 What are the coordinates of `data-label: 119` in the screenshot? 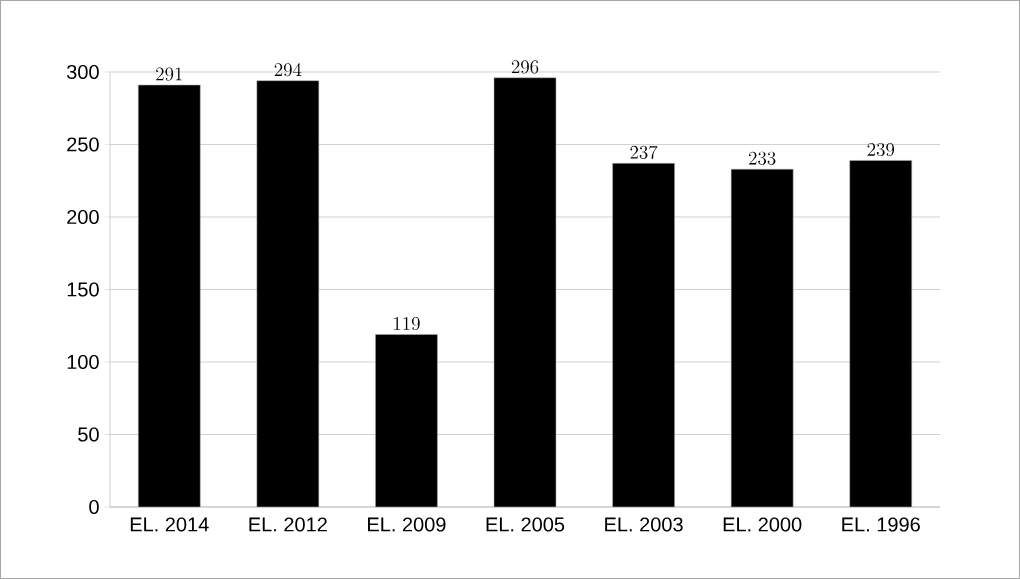 It's located at (407, 323).